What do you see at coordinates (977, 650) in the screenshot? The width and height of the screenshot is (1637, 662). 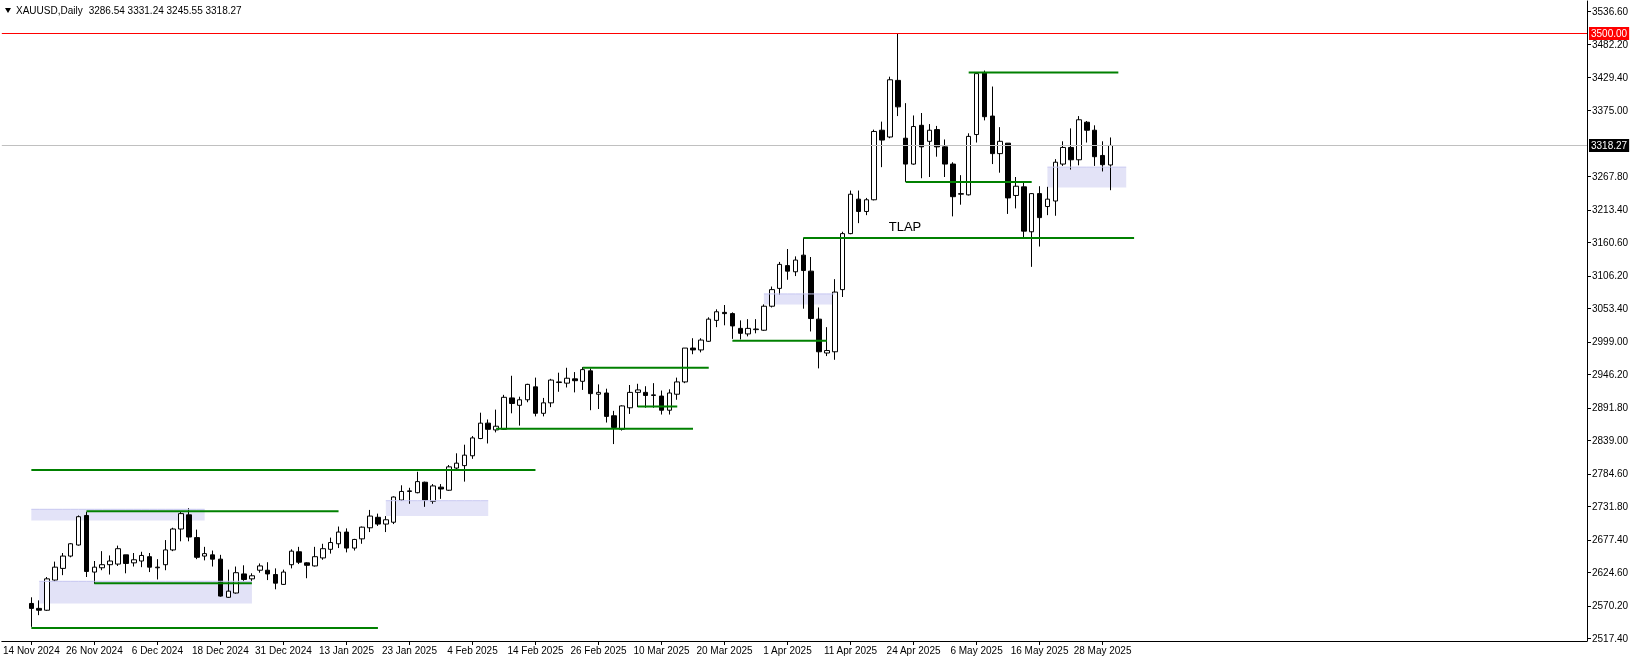 I see `x-tick-label: 6 May 2025` at bounding box center [977, 650].